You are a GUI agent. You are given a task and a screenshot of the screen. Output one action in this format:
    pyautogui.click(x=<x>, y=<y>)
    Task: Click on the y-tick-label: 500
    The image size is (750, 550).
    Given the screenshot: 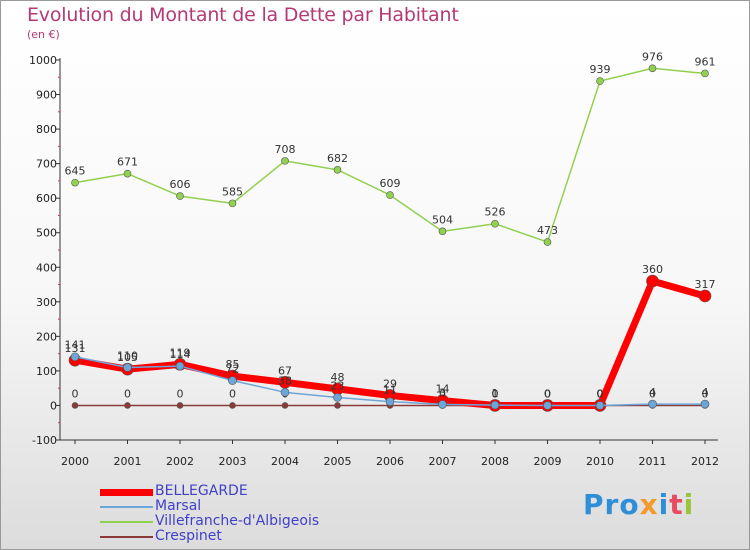 What is the action you would take?
    pyautogui.click(x=46, y=233)
    